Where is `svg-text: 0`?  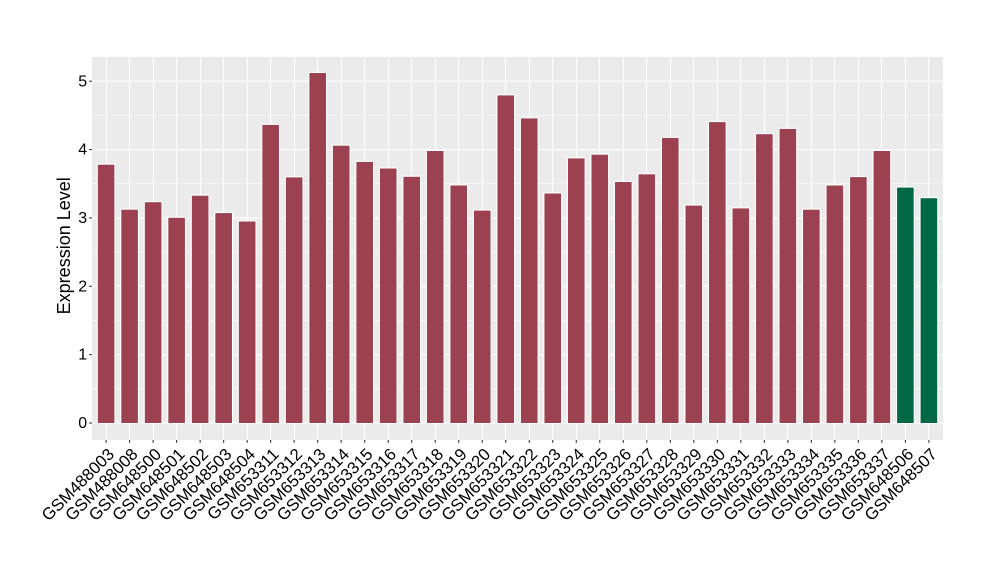
svg-text: 0 is located at coordinates (82, 423).